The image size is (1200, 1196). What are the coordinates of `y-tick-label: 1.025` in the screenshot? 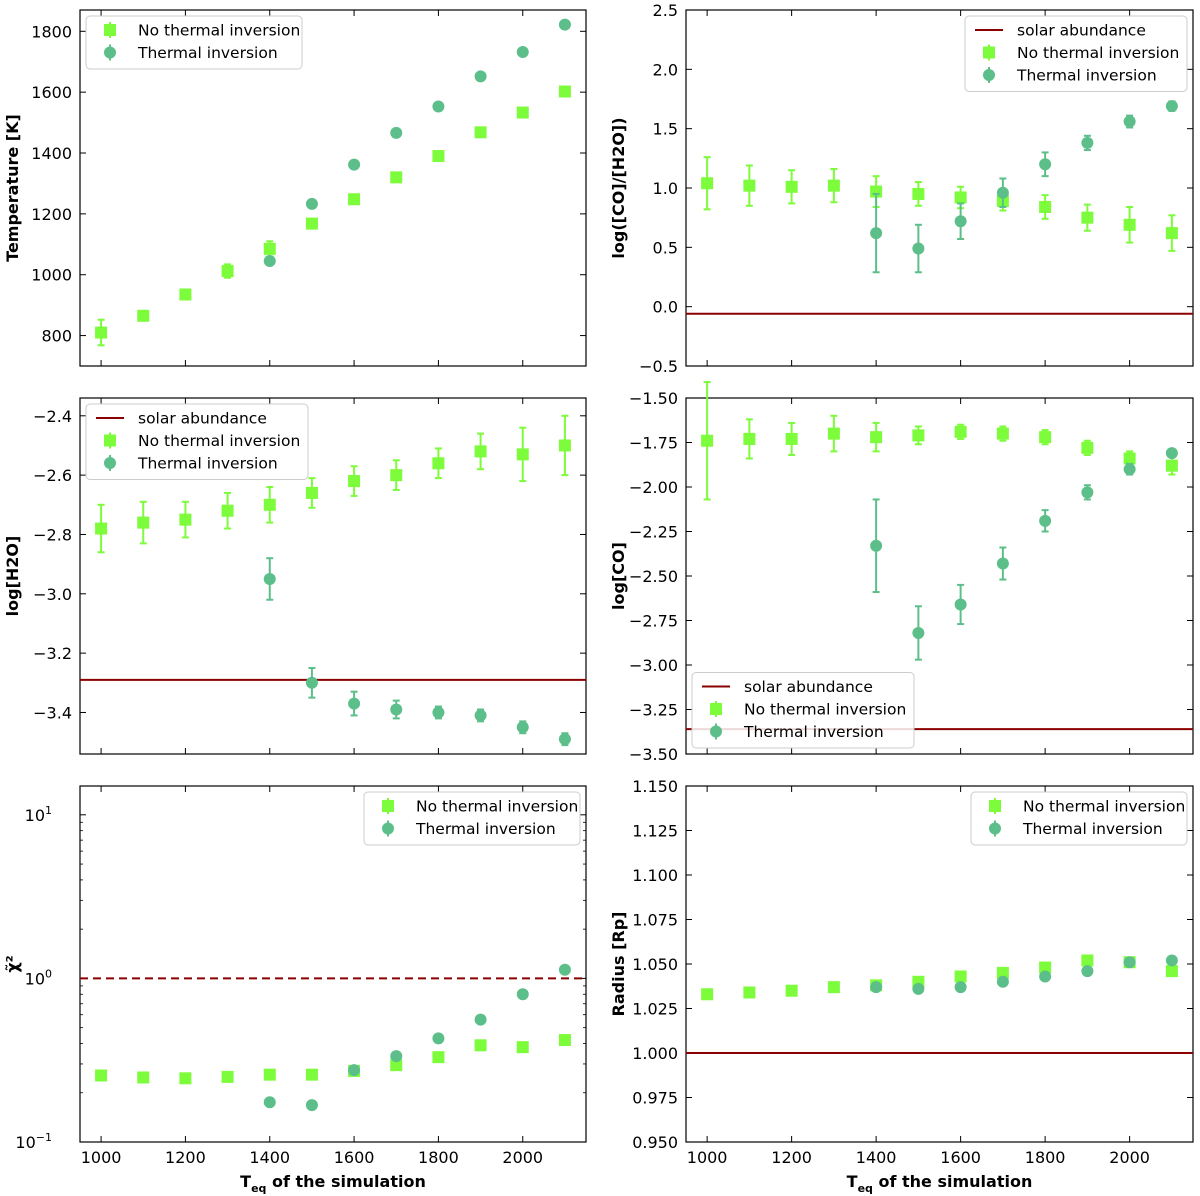 It's located at (655, 1009).